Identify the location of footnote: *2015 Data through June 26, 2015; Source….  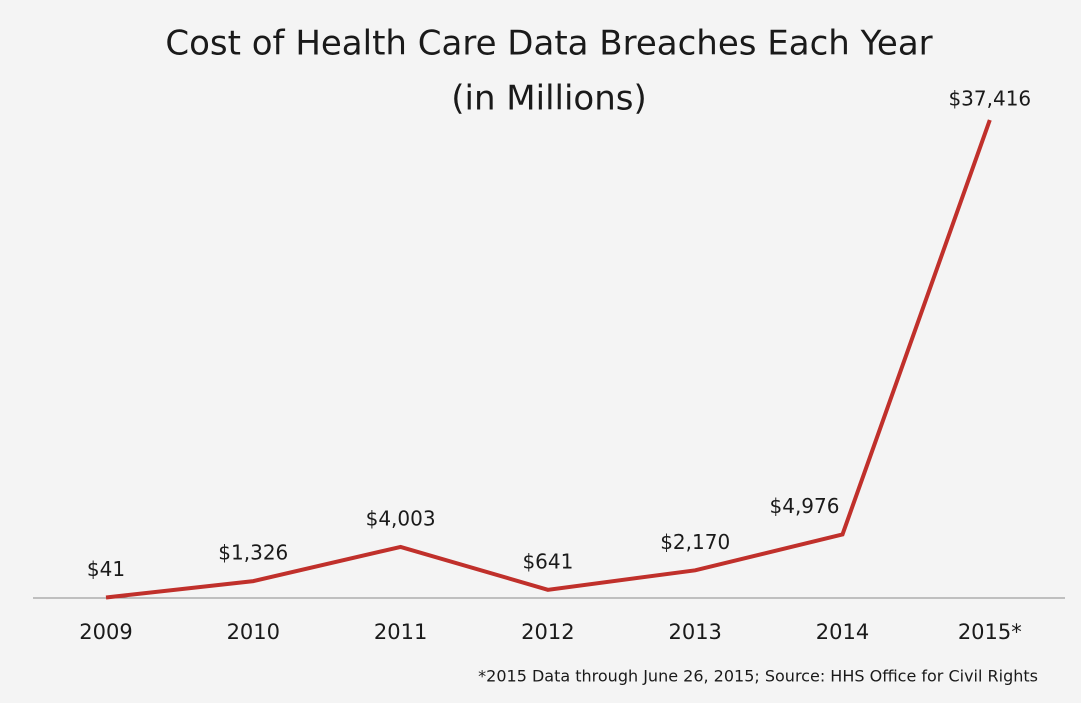
(758, 676).